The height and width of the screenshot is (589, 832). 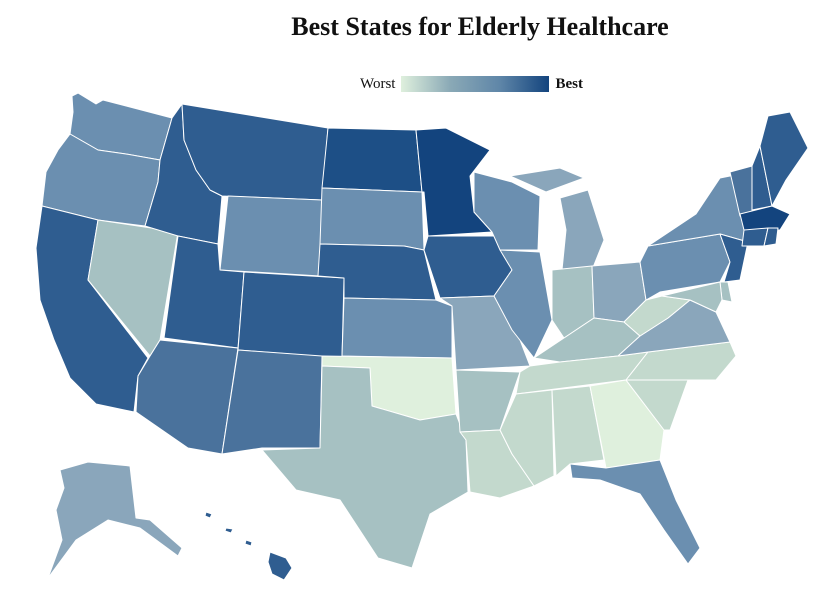 I want to click on state-wy, so click(x=271, y=236).